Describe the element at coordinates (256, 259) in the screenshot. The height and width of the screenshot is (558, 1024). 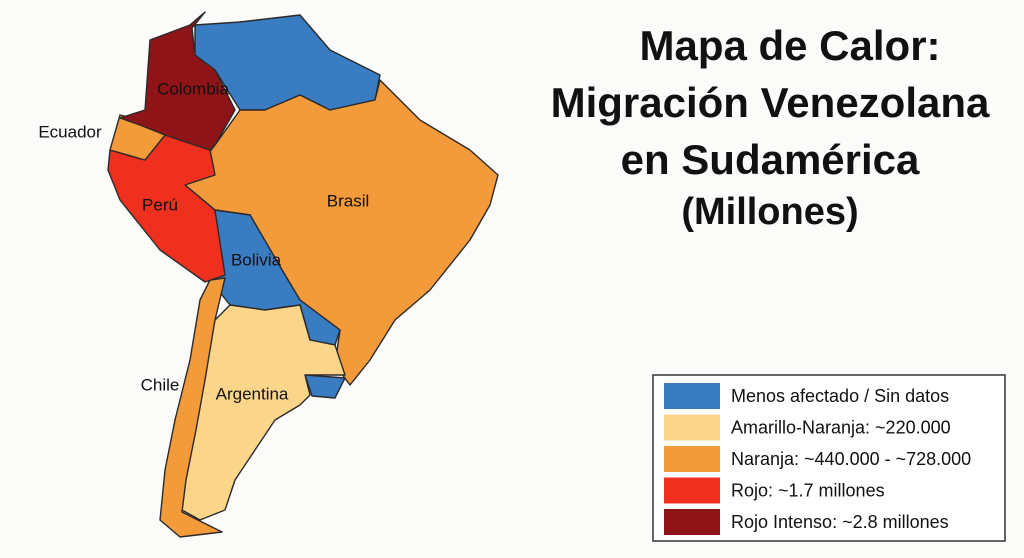
I see `country-label: Bolivia` at that location.